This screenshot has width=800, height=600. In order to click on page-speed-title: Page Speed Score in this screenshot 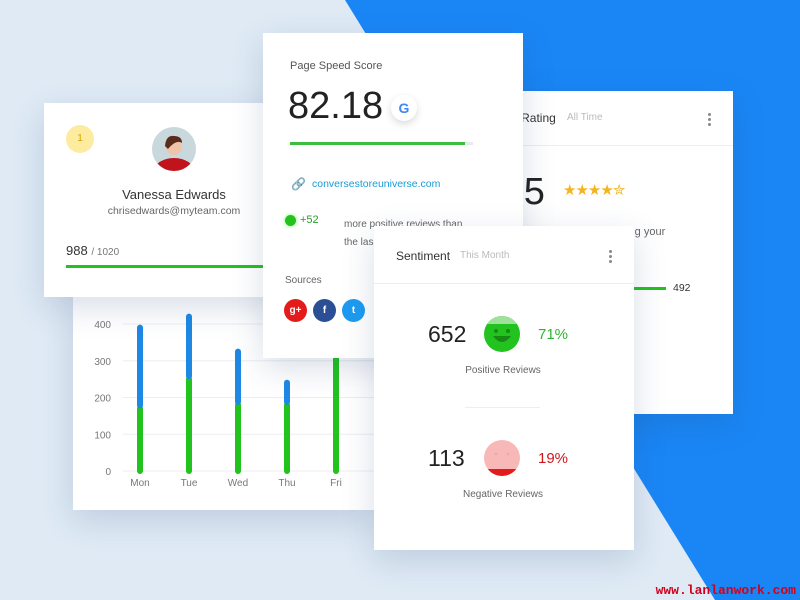, I will do `click(336, 66)`.